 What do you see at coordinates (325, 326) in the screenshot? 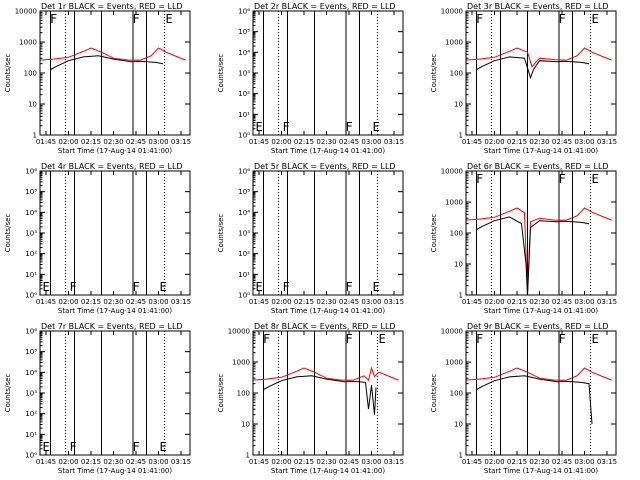
I see `panel-title: Det 8r BLACK = Events, RED = LLD` at bounding box center [325, 326].